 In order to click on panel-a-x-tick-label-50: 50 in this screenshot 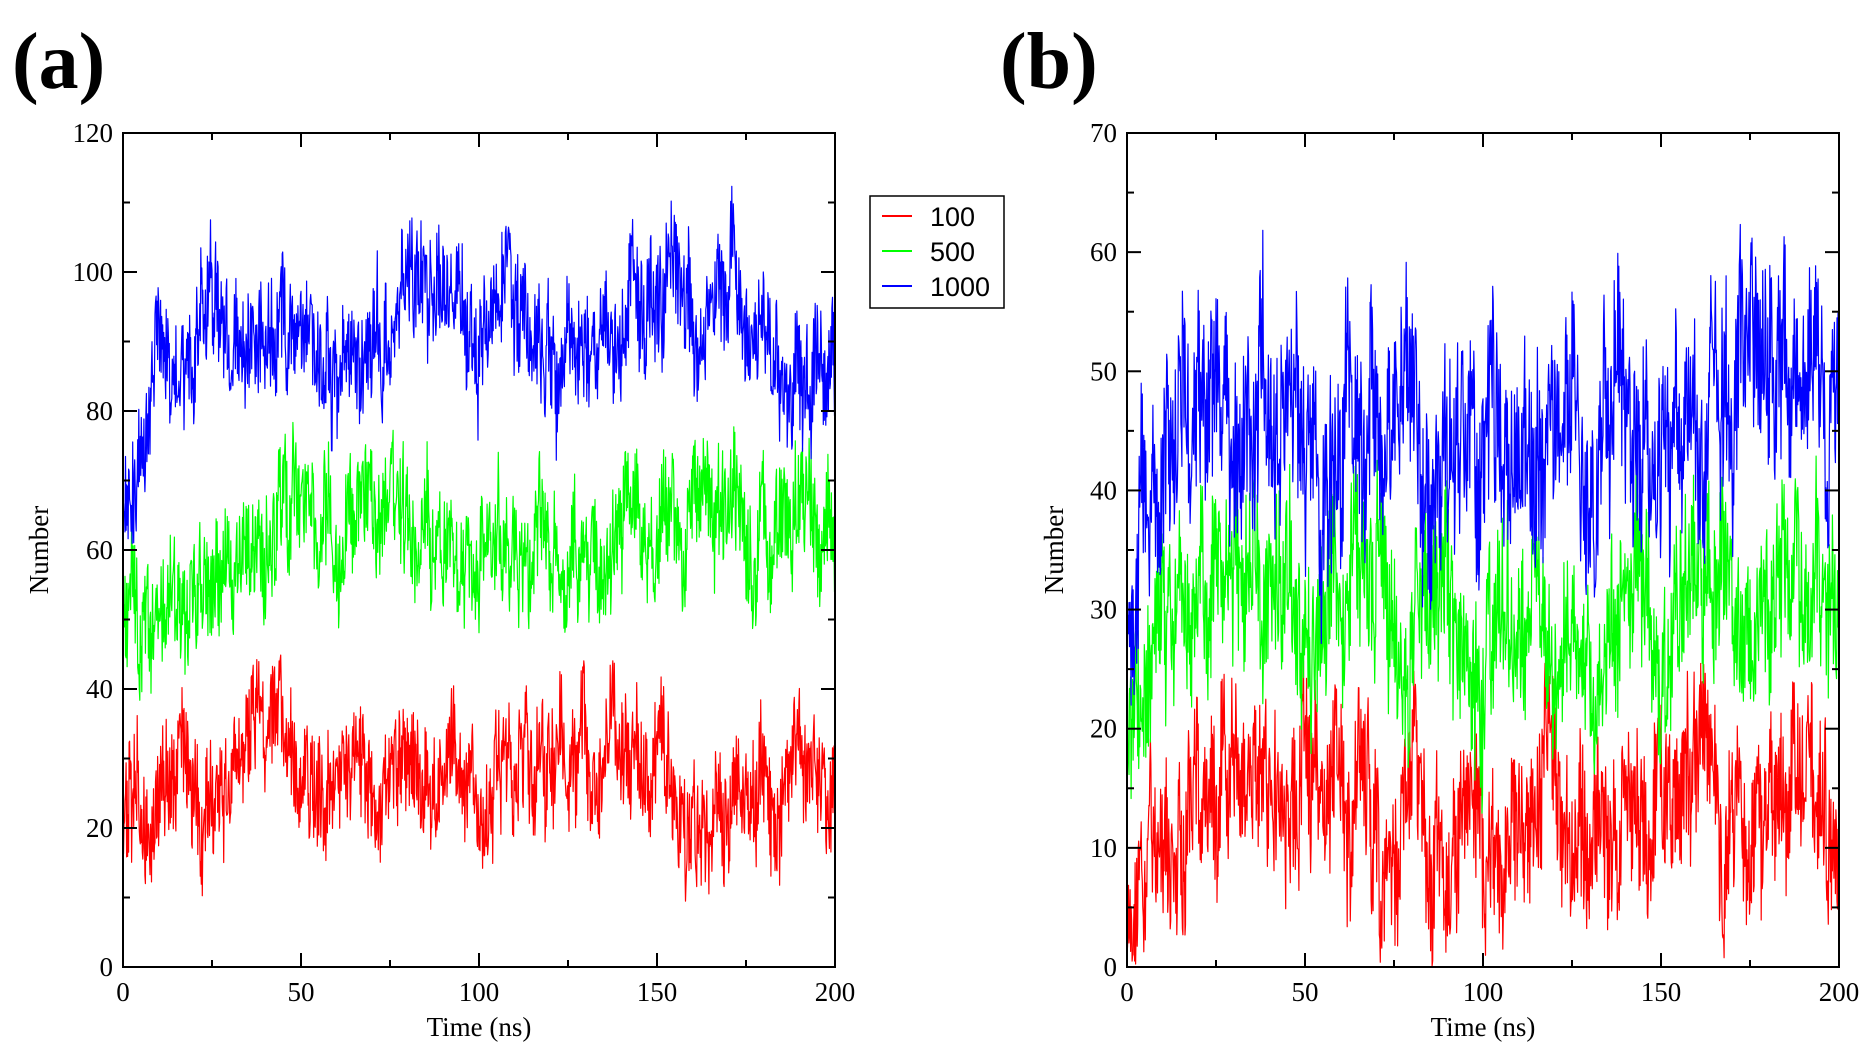, I will do `click(301, 992)`.